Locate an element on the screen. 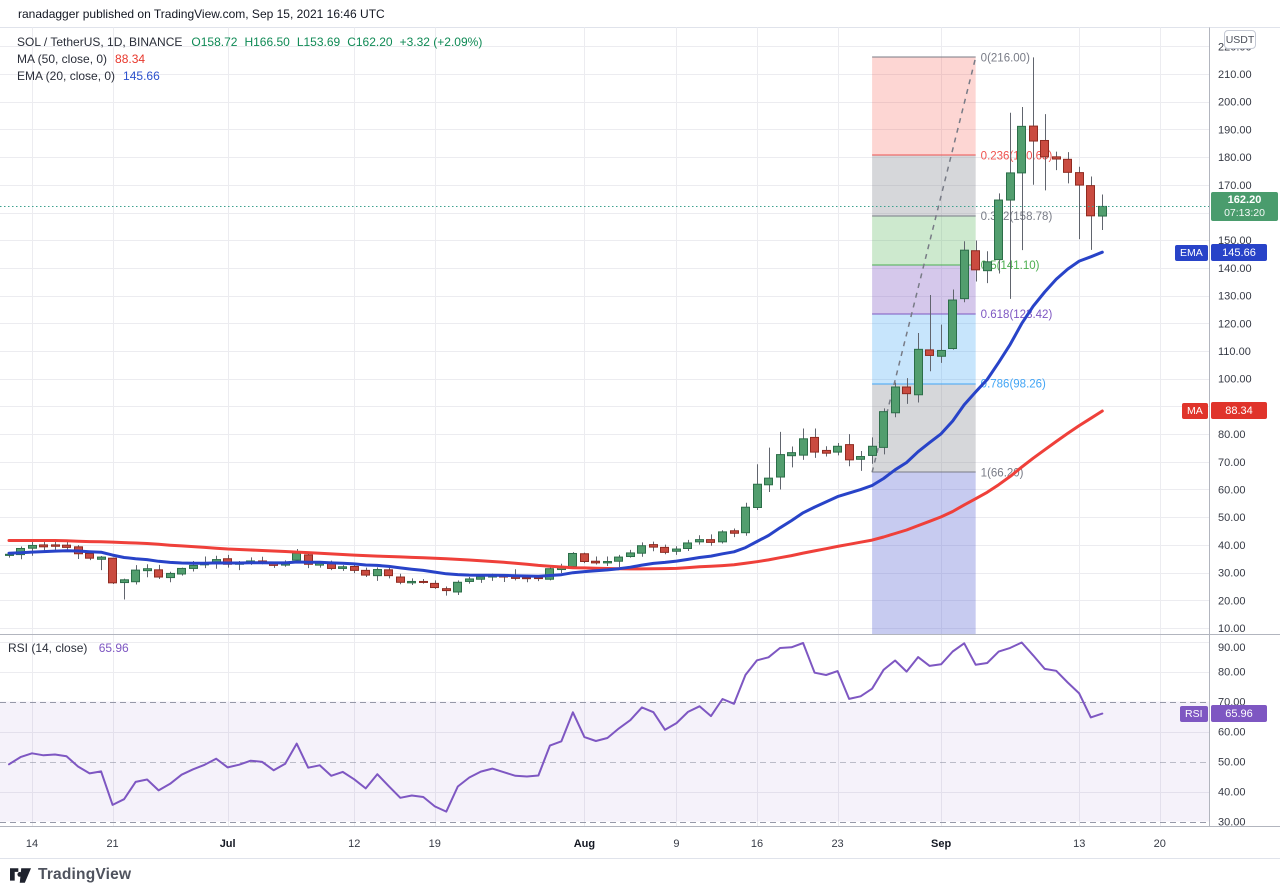 The width and height of the screenshot is (1280, 893). legend-close: C162.20 is located at coordinates (370, 42).